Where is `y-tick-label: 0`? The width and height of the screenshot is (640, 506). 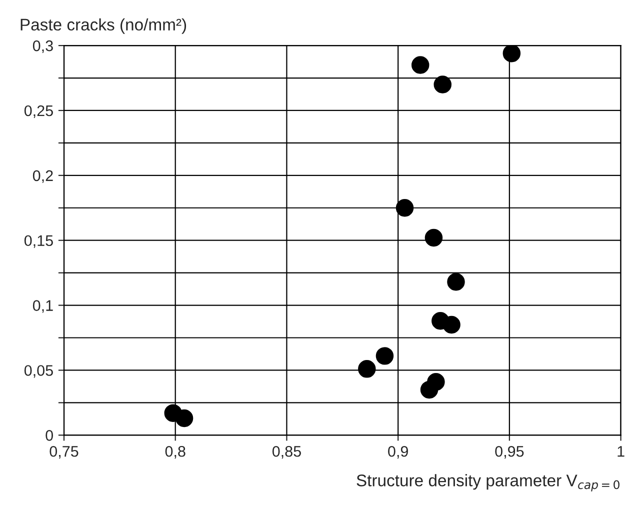
y-tick-label: 0 is located at coordinates (49, 435).